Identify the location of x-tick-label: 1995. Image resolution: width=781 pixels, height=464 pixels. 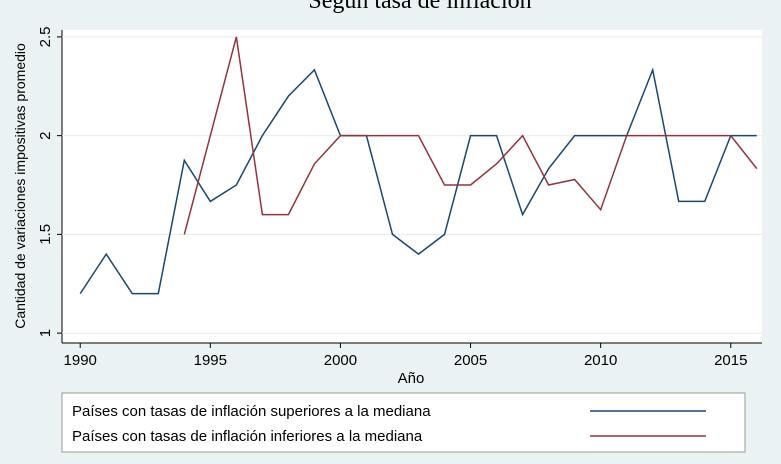
(210, 360).